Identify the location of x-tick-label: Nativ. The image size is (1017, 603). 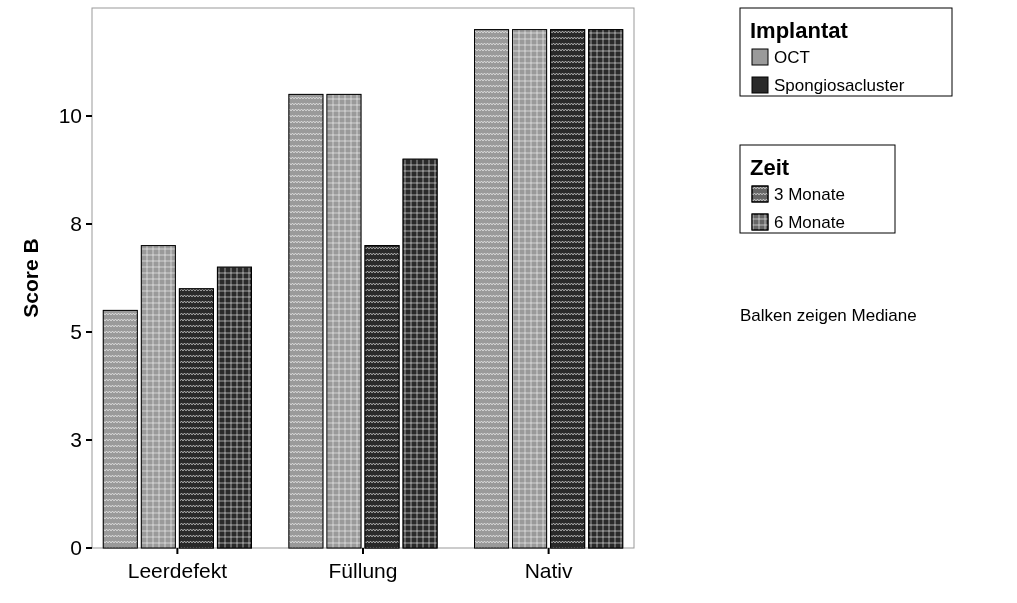
(549, 570).